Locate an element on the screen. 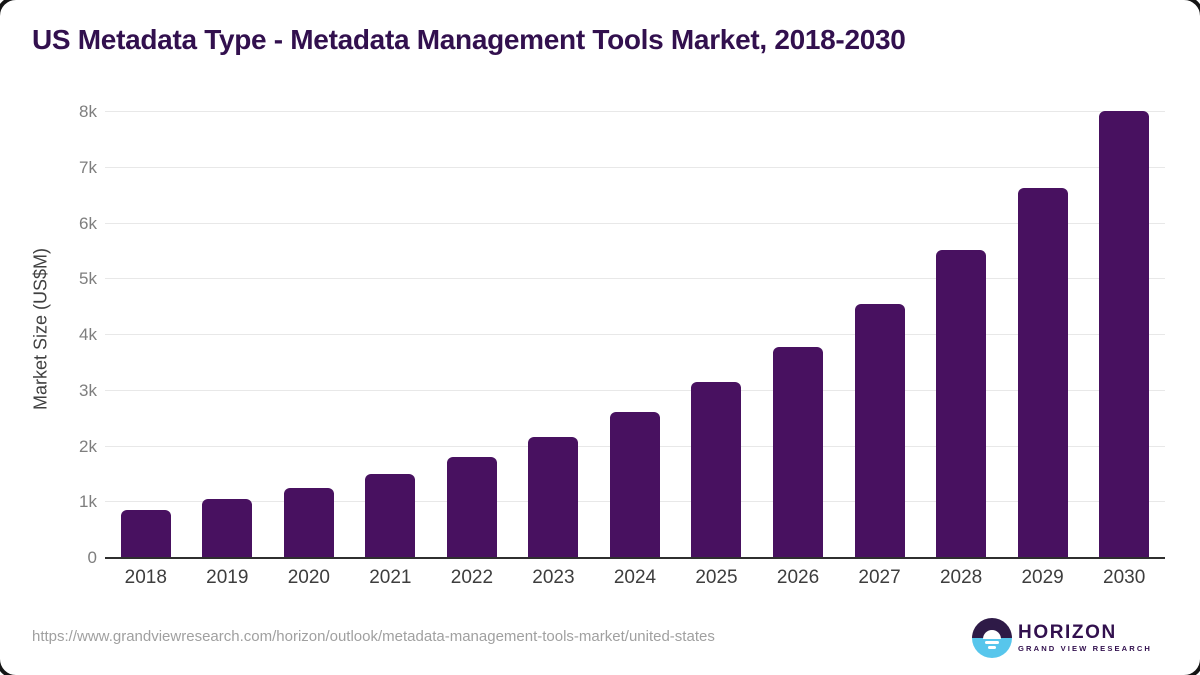 The image size is (1200, 675). y-tick-label: 6k is located at coordinates (88, 223).